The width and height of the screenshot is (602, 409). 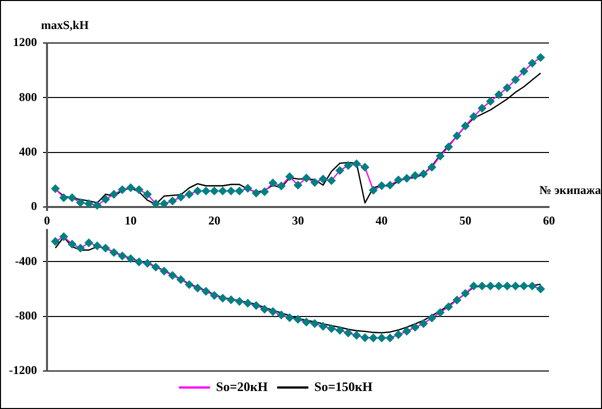 I want to click on x-tick-label: 20, so click(x=214, y=220).